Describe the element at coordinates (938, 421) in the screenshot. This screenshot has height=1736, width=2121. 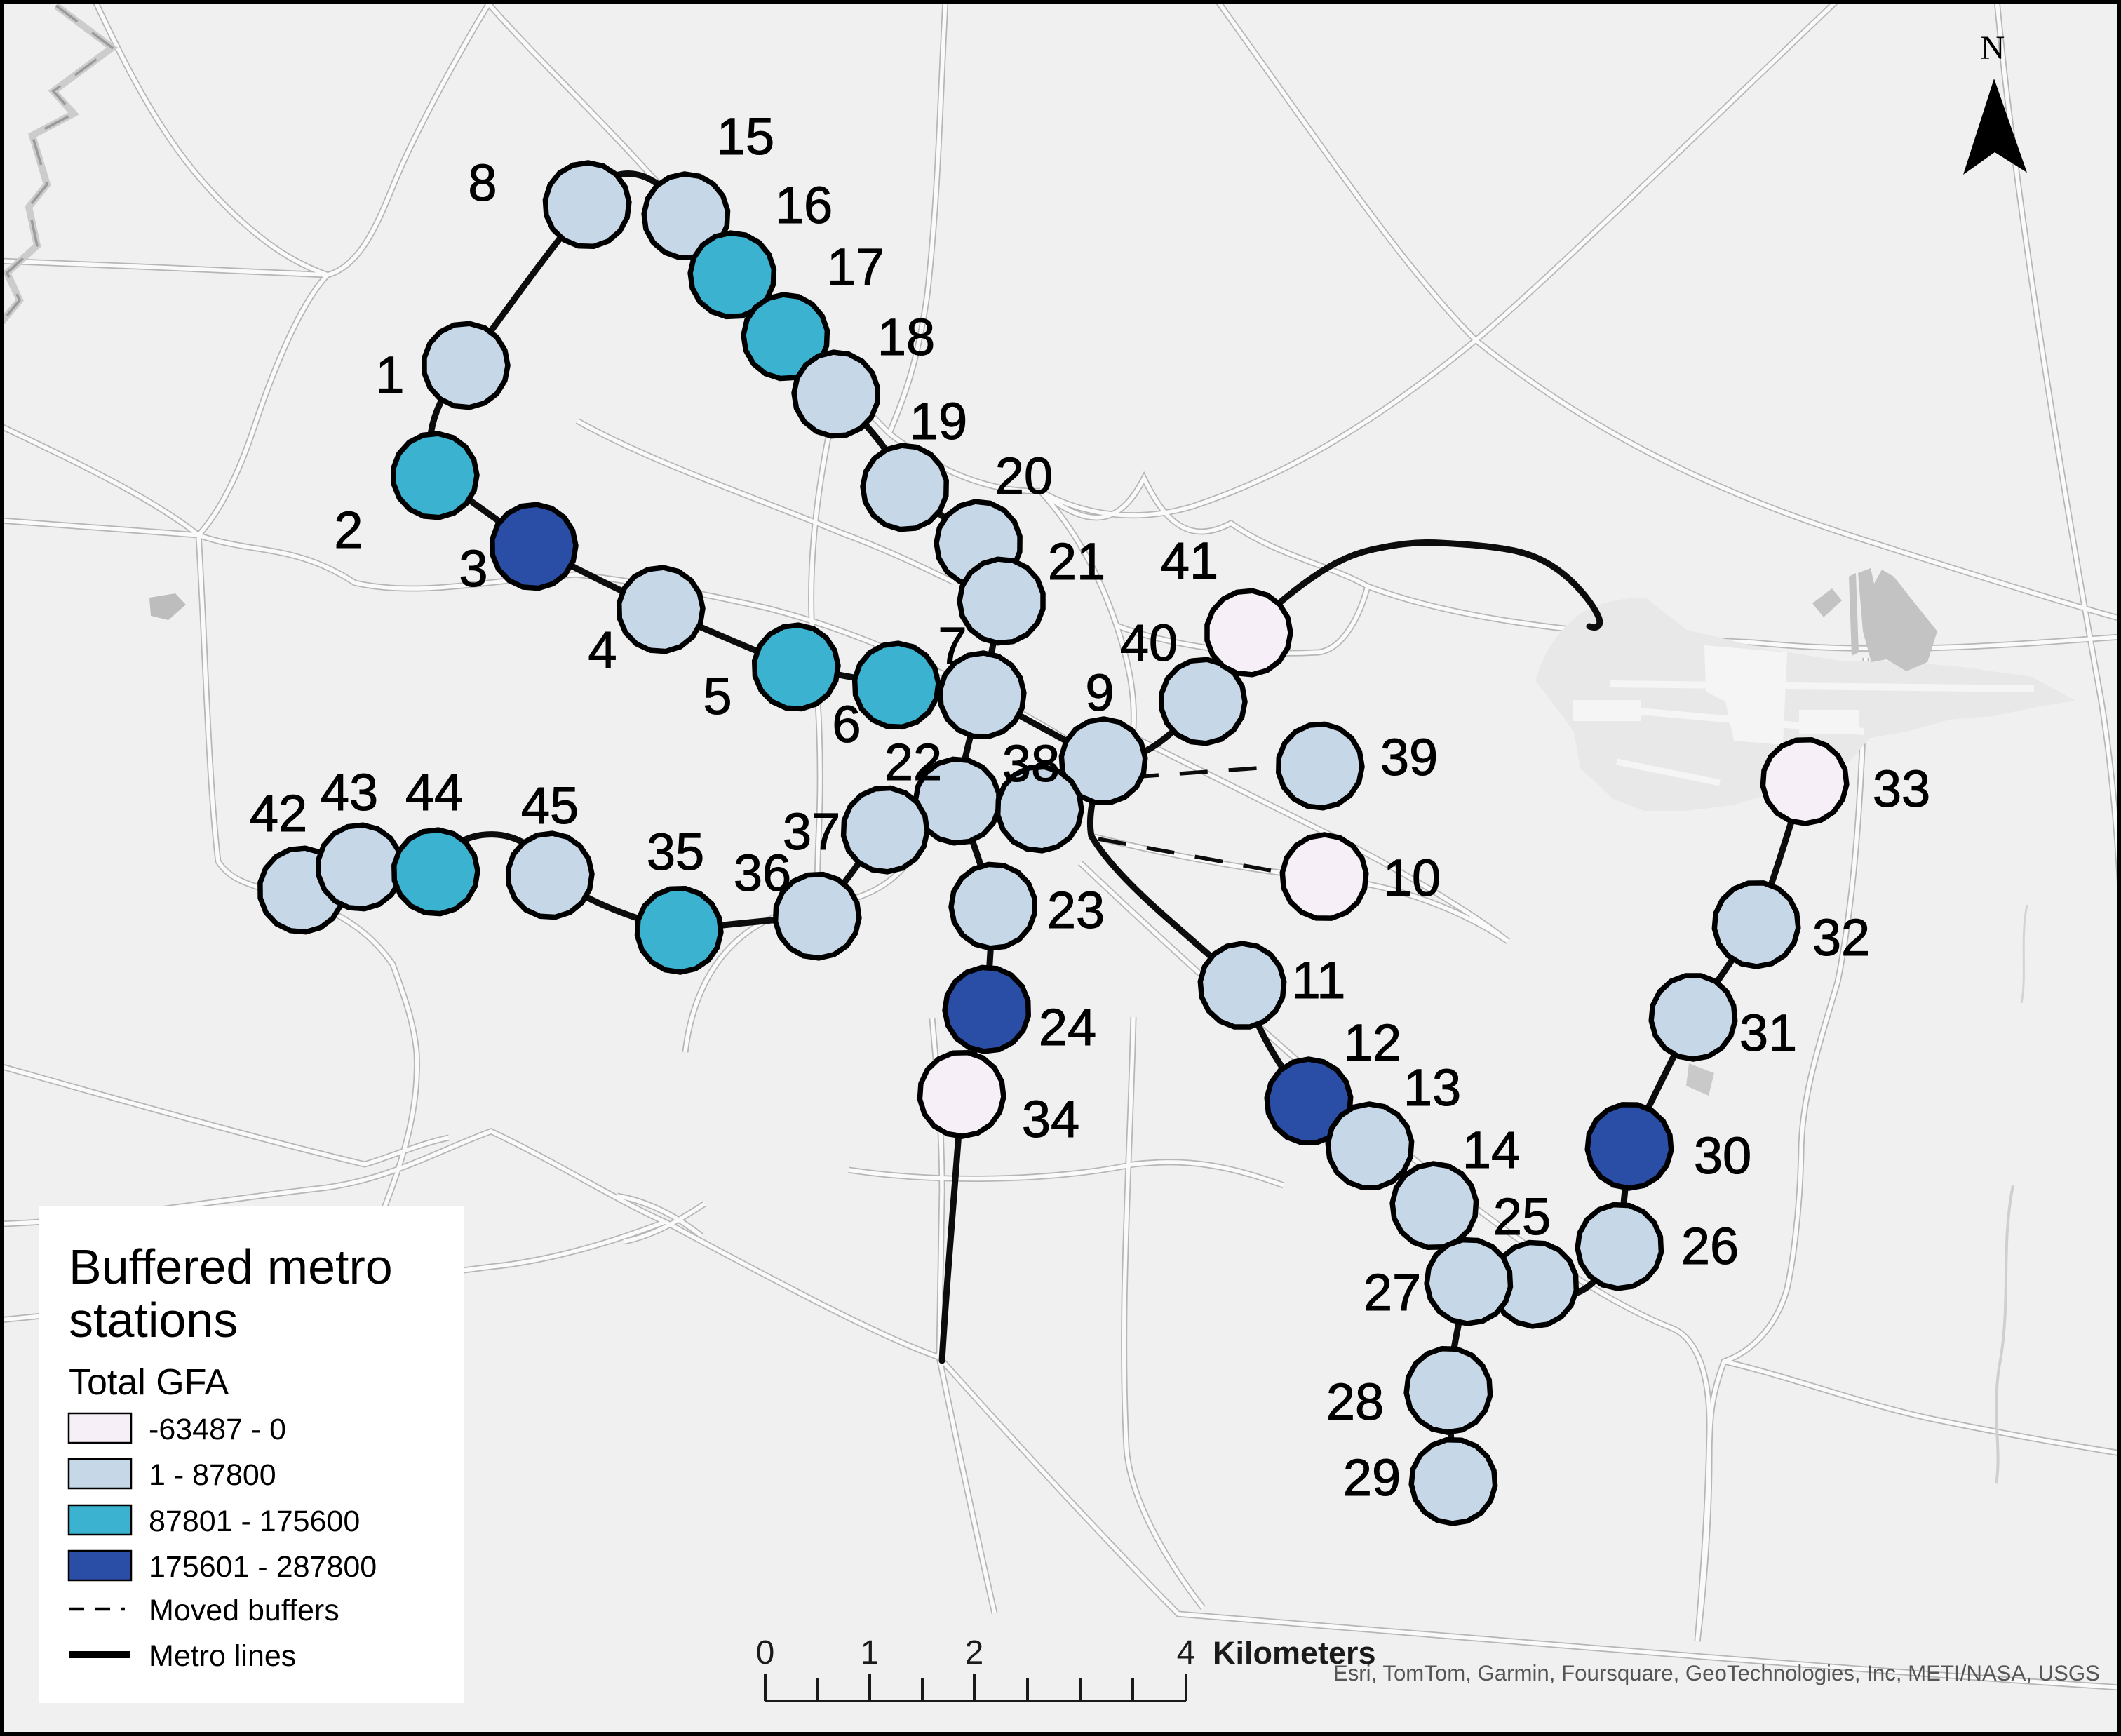
I see `svg-text: 19` at that location.